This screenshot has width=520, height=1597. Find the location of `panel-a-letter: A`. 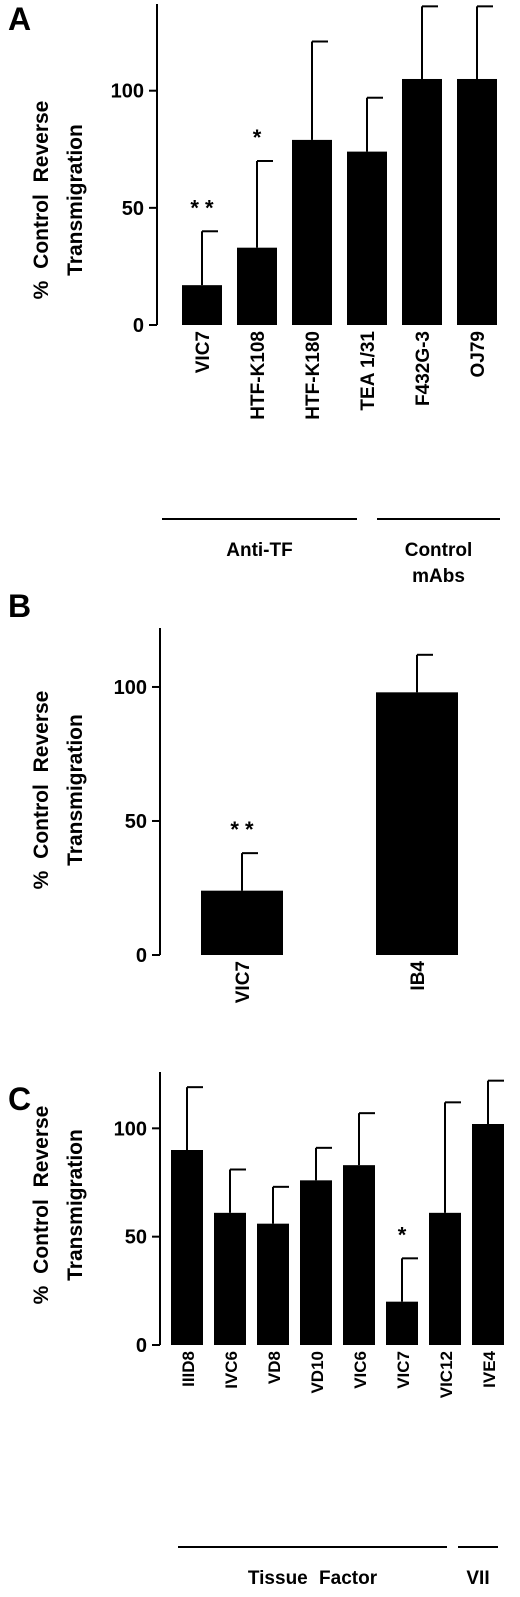

panel-a-letter: A is located at coordinates (19, 19).